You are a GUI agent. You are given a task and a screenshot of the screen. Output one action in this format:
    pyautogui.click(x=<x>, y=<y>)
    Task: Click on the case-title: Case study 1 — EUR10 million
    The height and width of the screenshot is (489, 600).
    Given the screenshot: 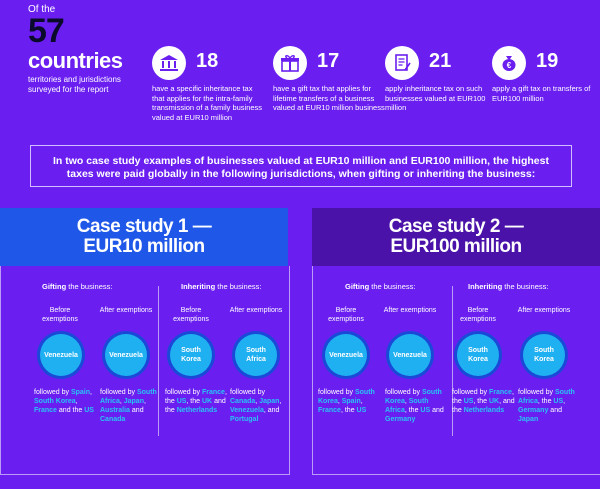 What is the action you would take?
    pyautogui.click(x=144, y=236)
    